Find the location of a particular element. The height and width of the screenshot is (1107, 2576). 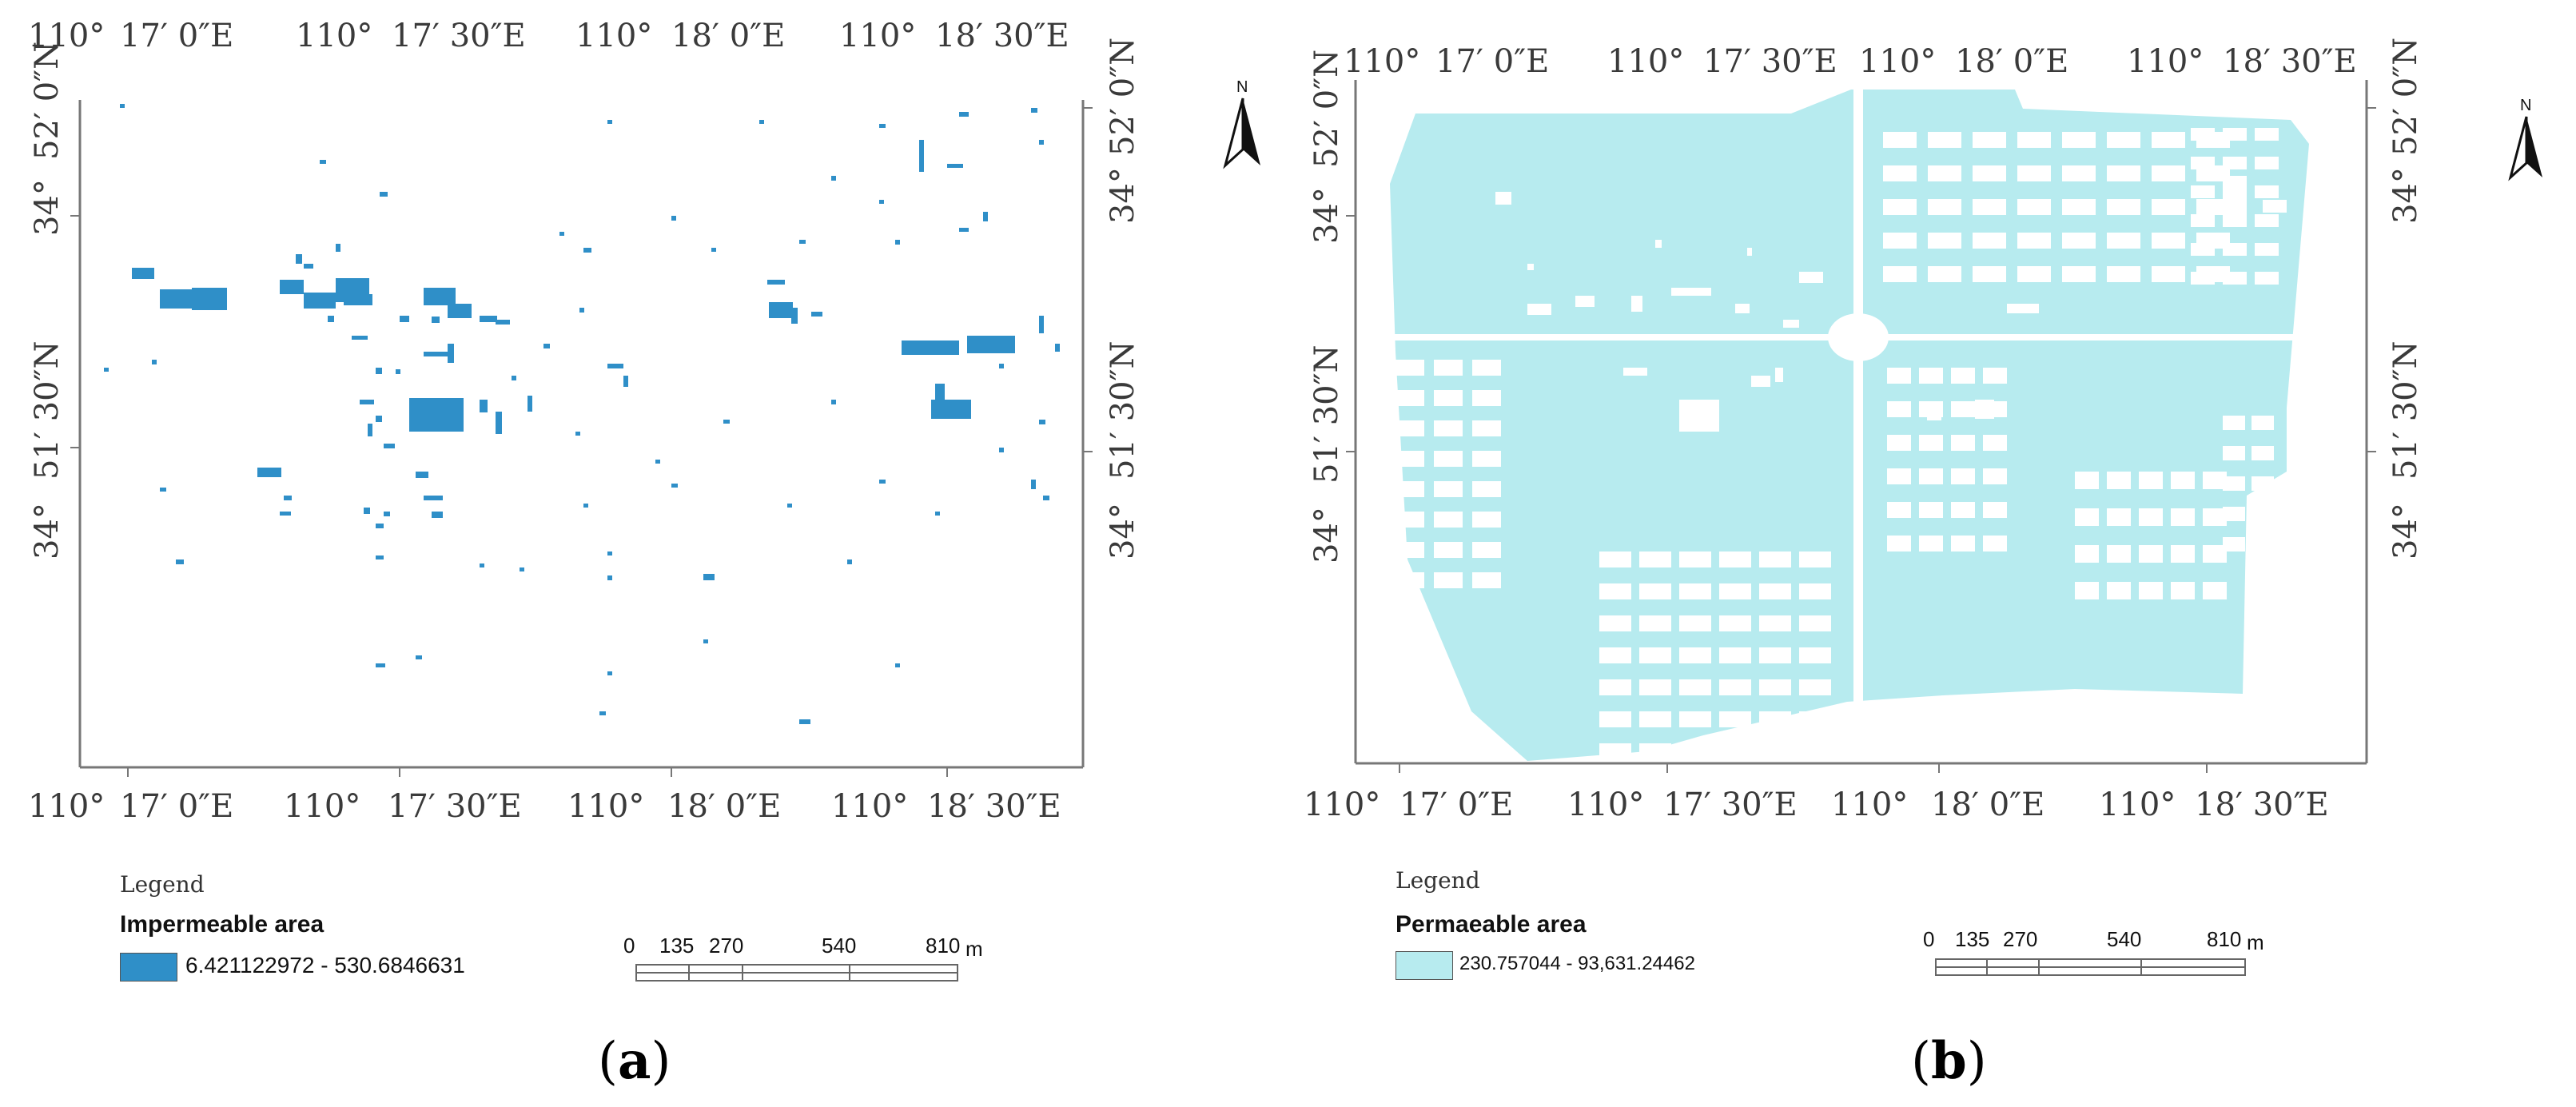

bottom-label-2-deg: 110° is located at coordinates (1605, 805).